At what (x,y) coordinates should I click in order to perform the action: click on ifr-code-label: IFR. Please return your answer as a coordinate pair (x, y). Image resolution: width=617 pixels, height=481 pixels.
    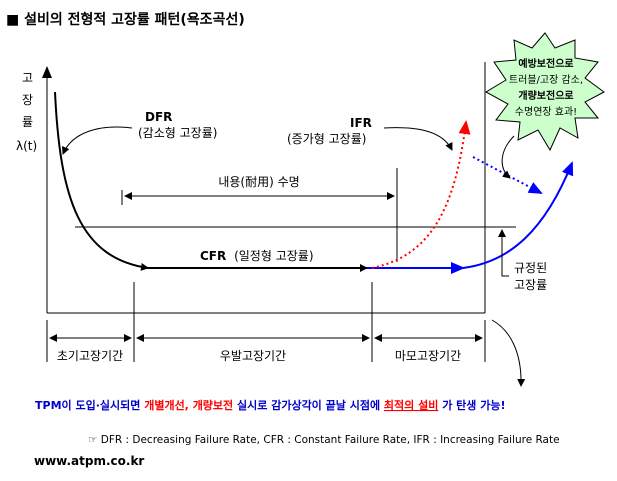
    Looking at the image, I should click on (361, 123).